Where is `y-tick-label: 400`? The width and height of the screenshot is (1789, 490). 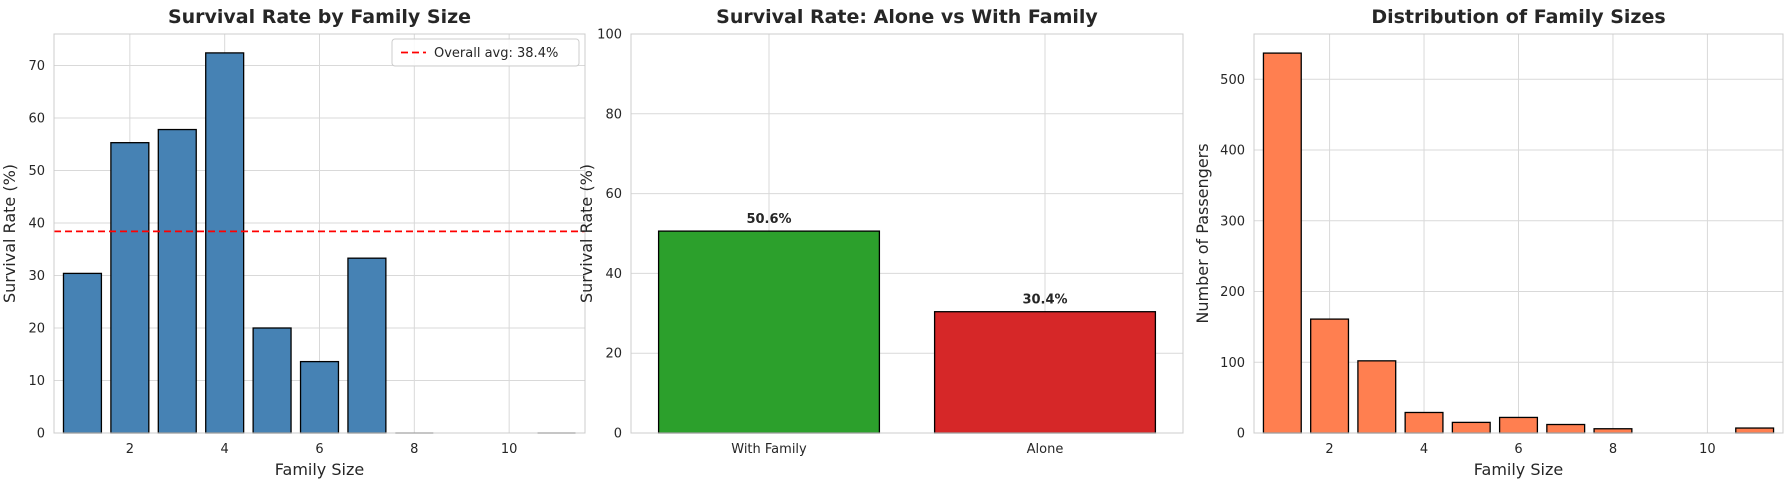
y-tick-label: 400 is located at coordinates (1232, 151).